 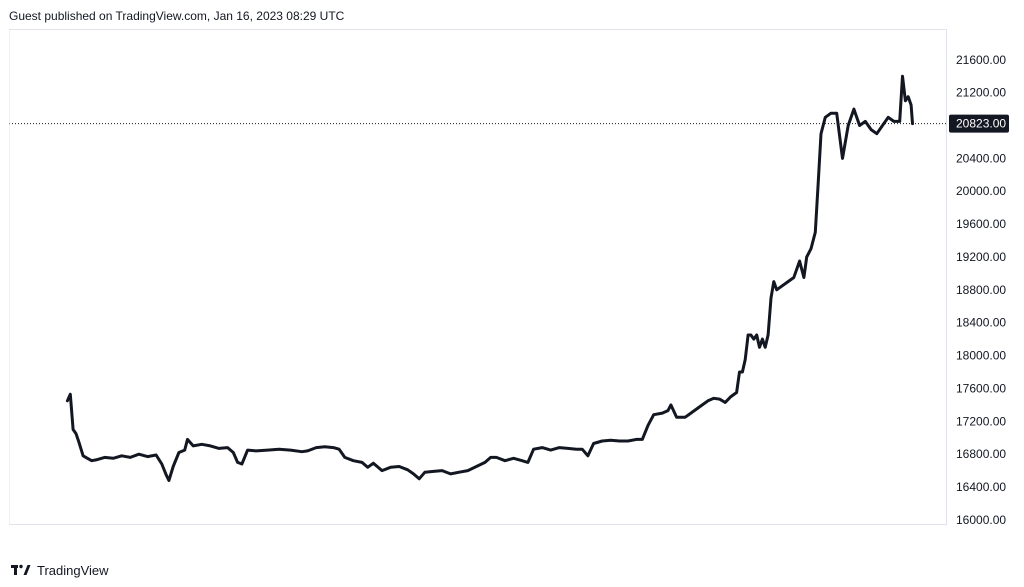 I want to click on y-tick-label: 18400.00, so click(x=981, y=323).